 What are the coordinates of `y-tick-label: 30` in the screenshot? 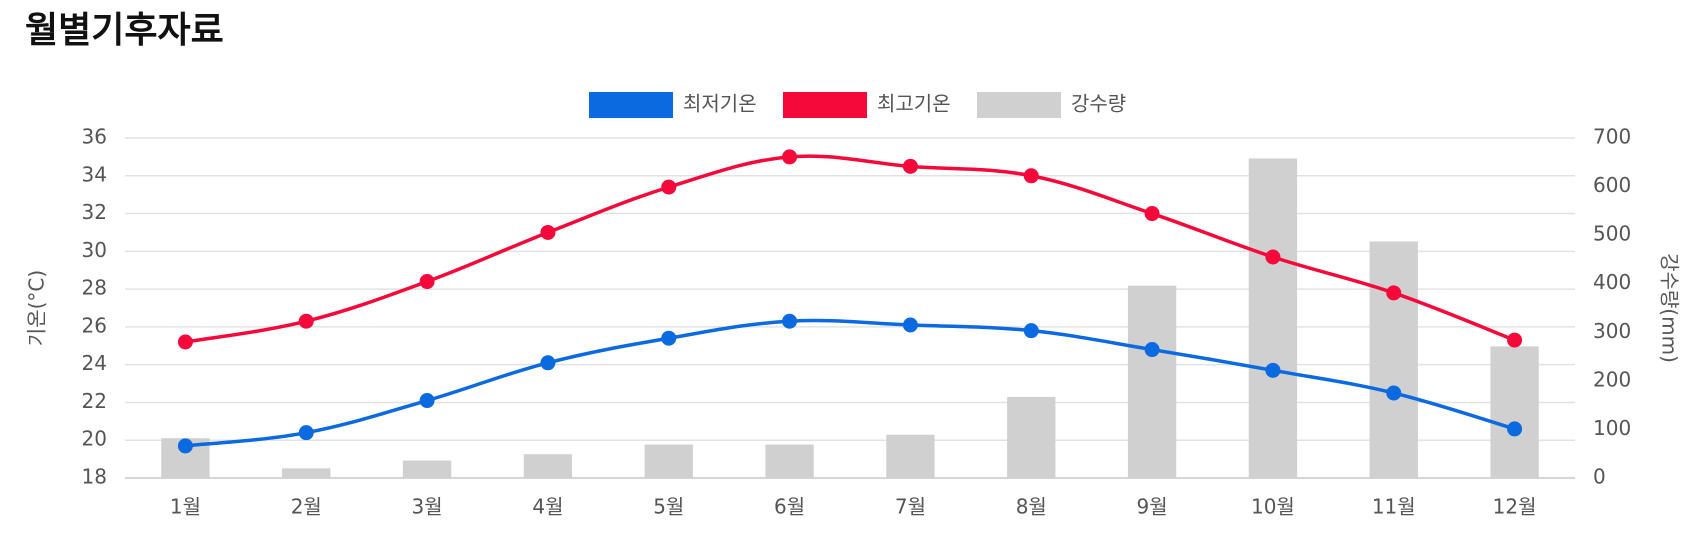 It's located at (94, 250).